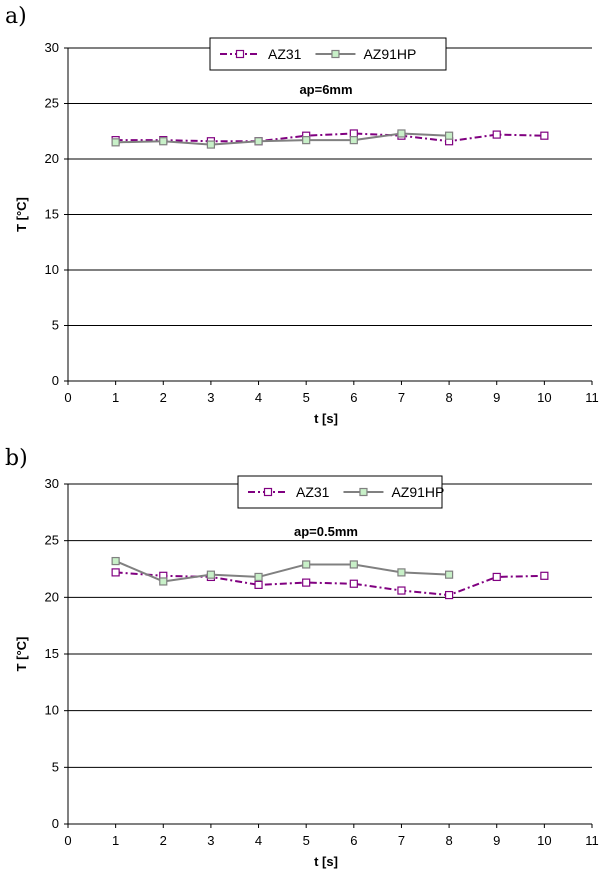  I want to click on panel-label-b: b), so click(16, 458).